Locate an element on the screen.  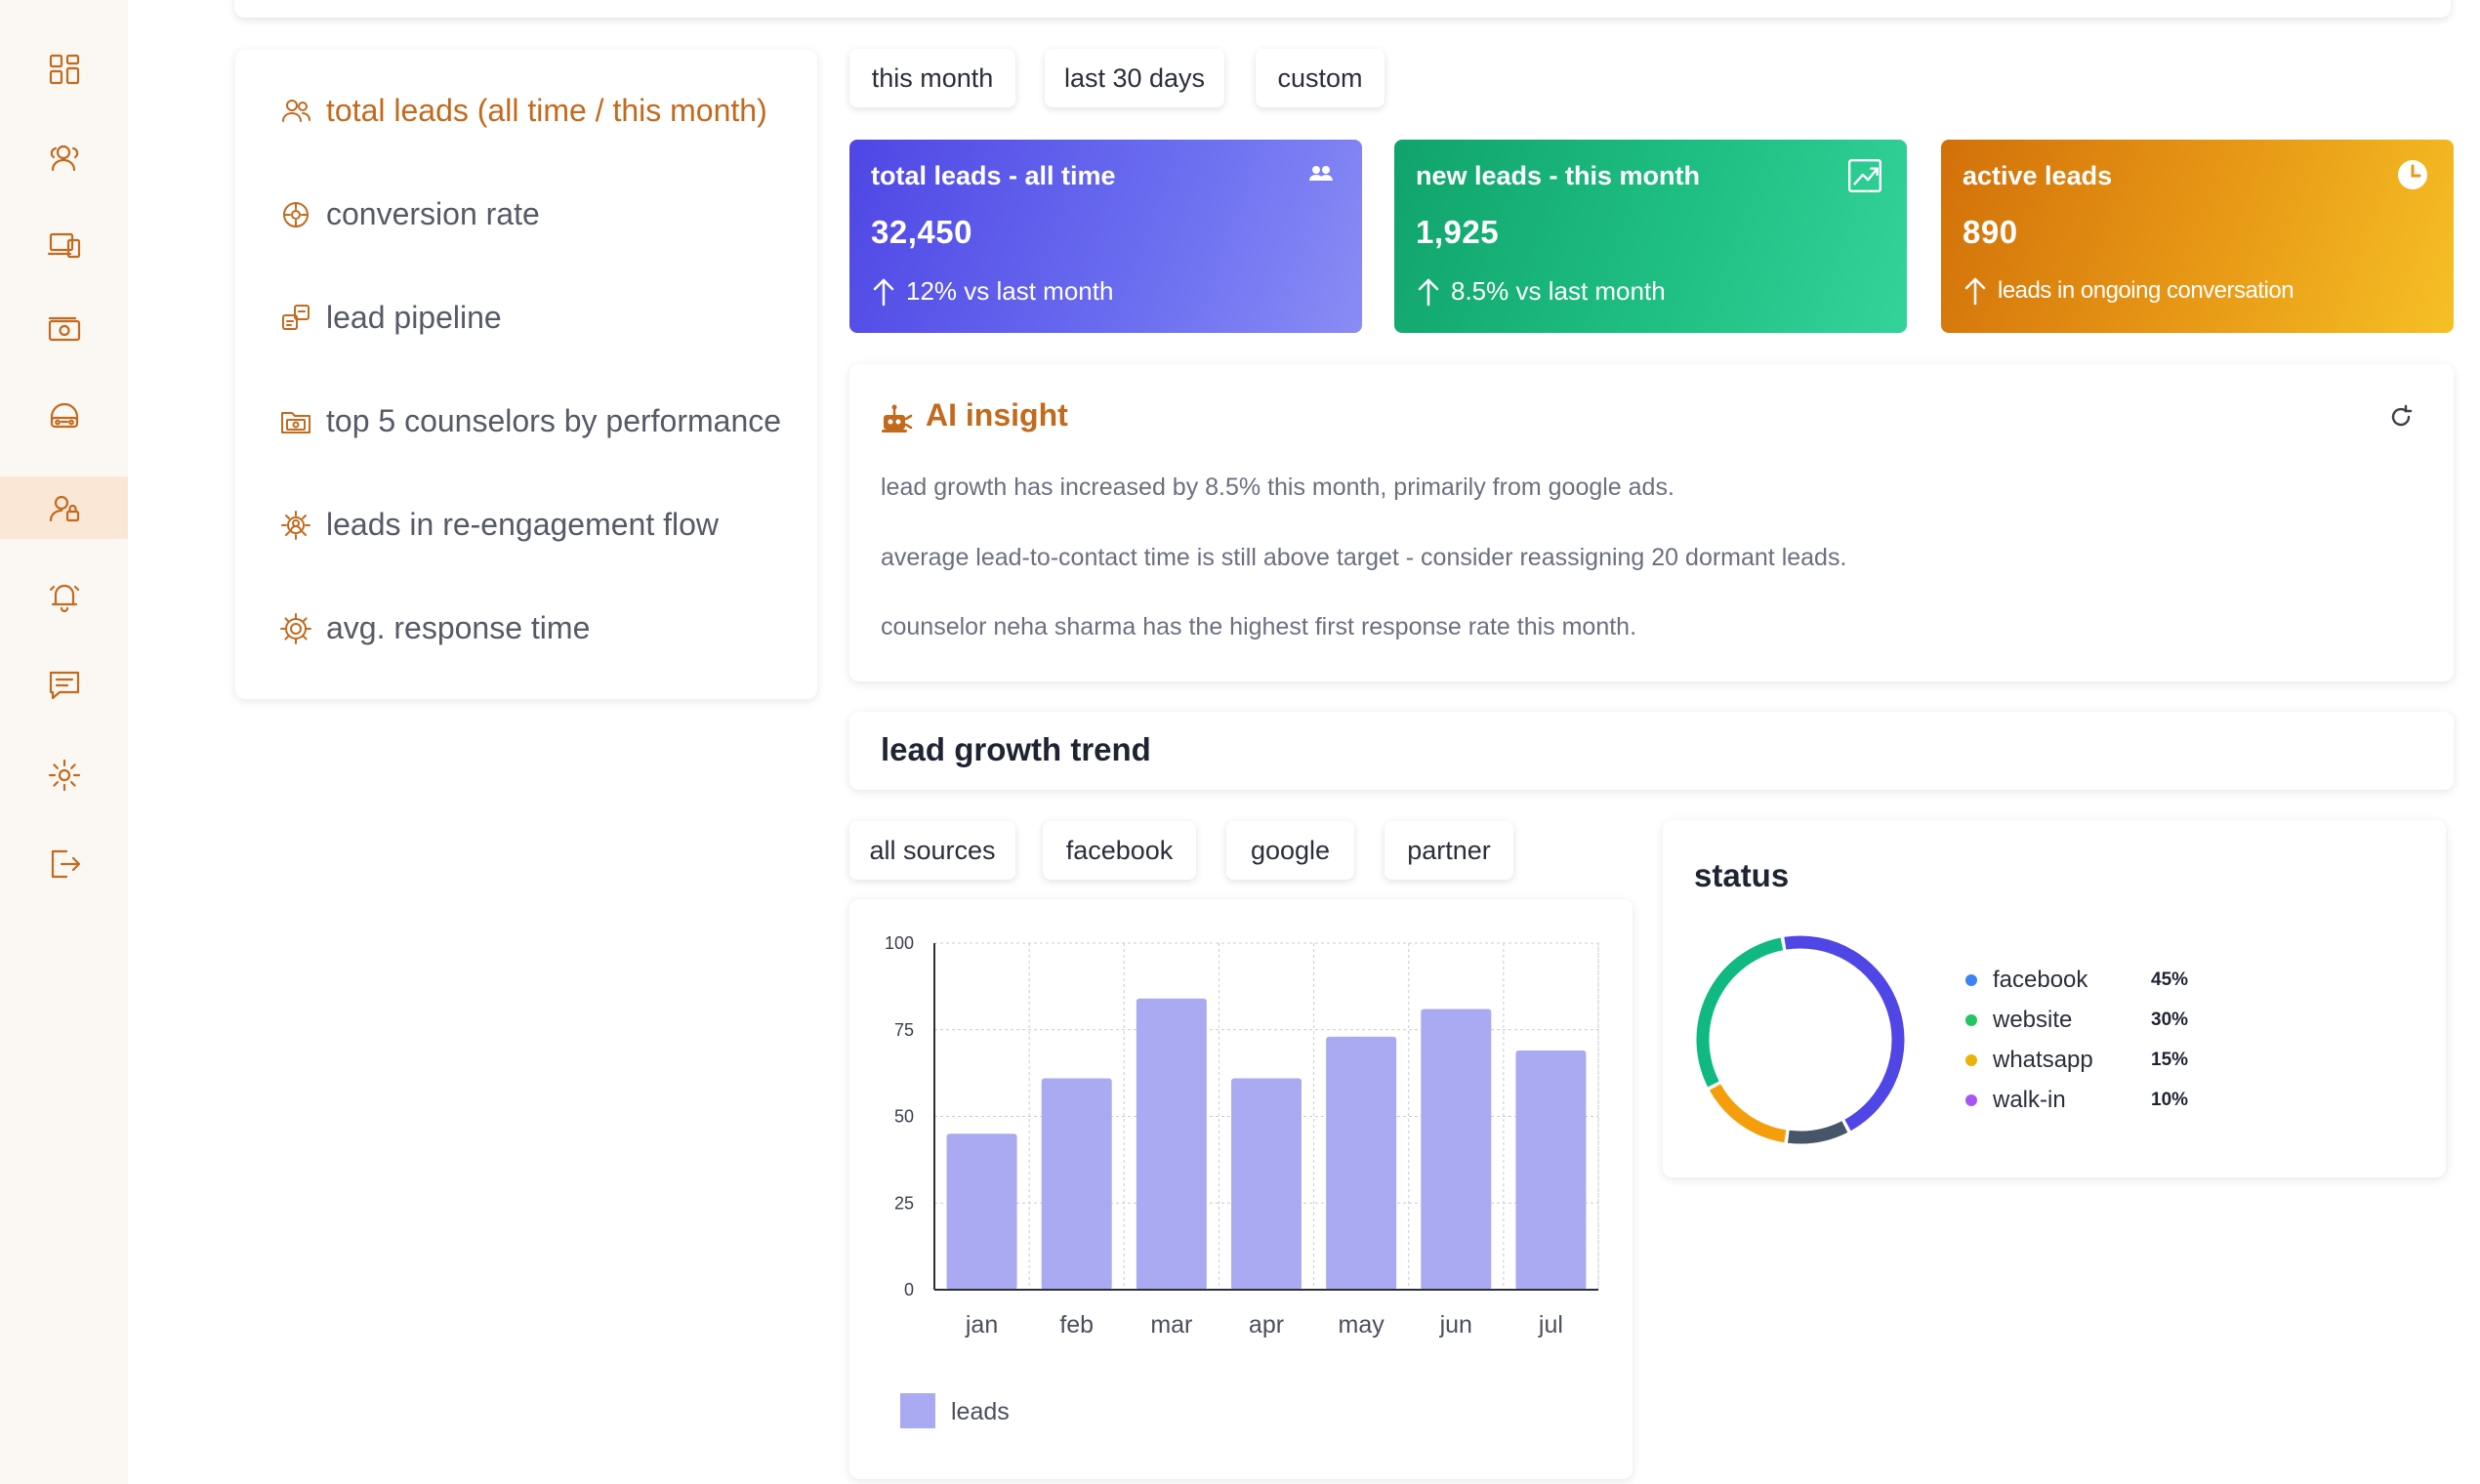
menu-item-label: lead pipeline is located at coordinates (414, 318).